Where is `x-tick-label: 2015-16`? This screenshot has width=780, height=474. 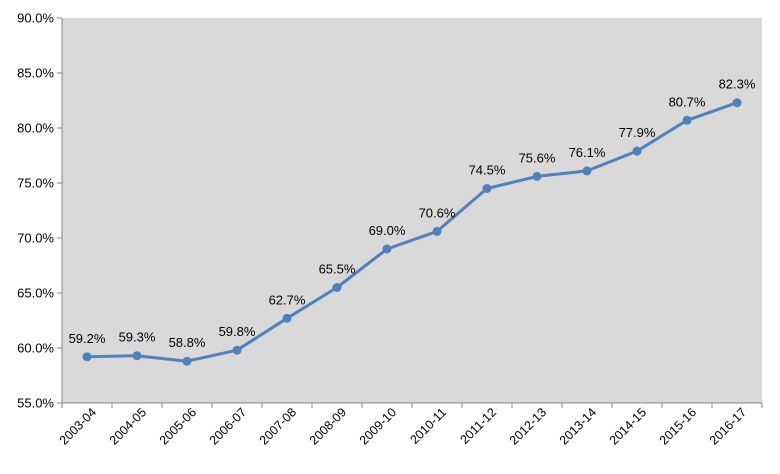
x-tick-label: 2015-16 is located at coordinates (678, 426).